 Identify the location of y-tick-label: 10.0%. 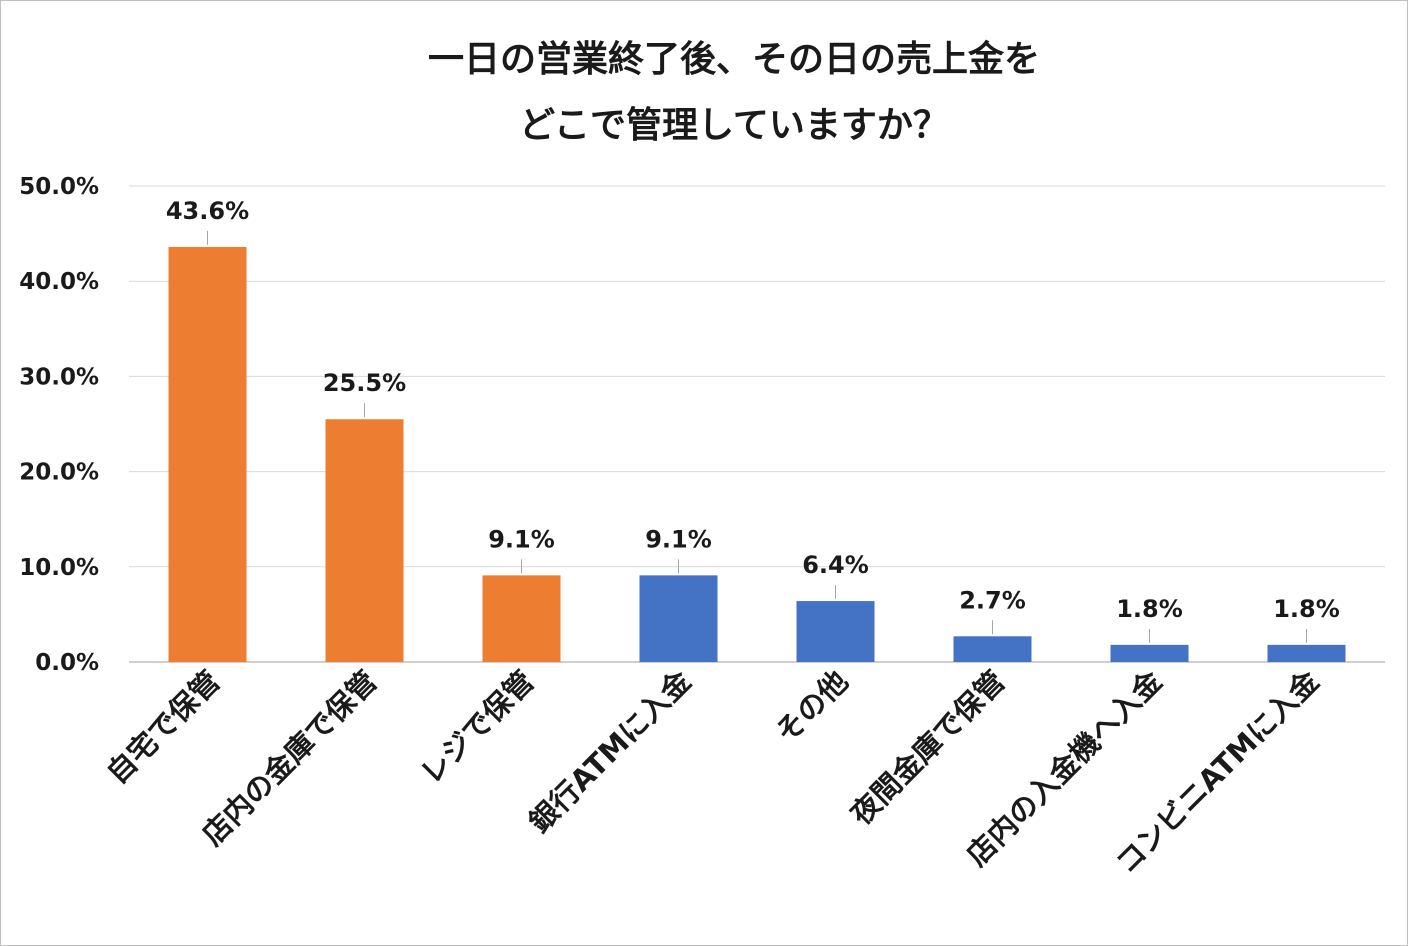
(59, 568).